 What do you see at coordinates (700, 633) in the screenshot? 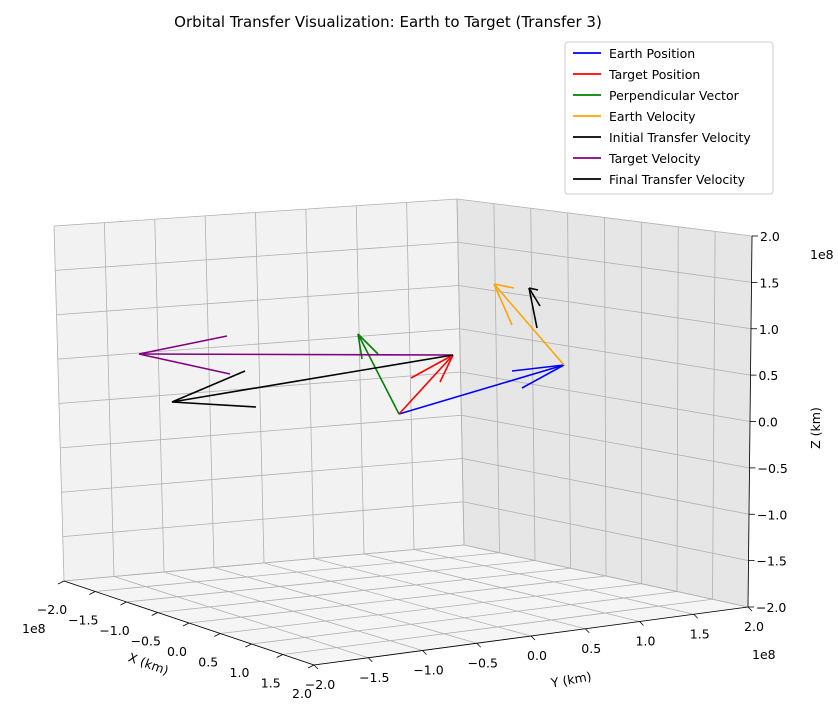
I see `y-tick-label: 1.5` at bounding box center [700, 633].